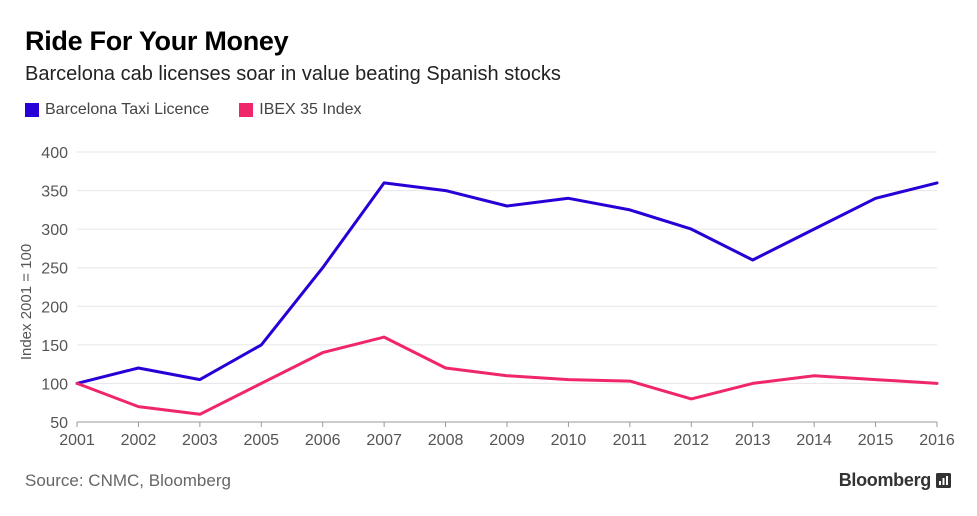 This screenshot has height=516, width=977. I want to click on x-tick-label-2014: 2014, so click(814, 440).